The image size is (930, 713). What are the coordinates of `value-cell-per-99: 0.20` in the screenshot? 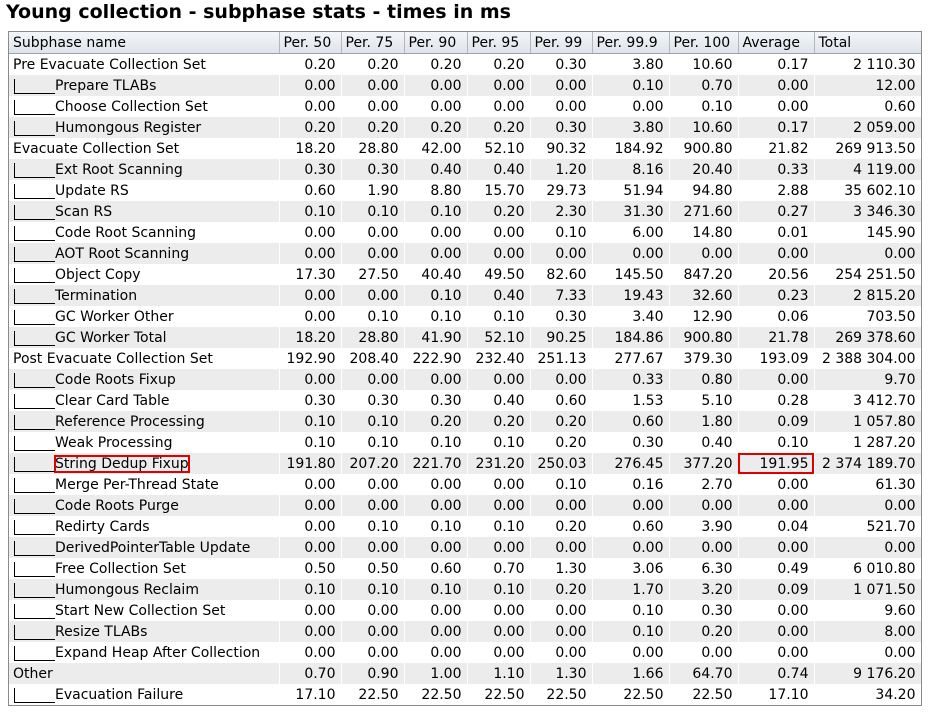 It's located at (561, 589).